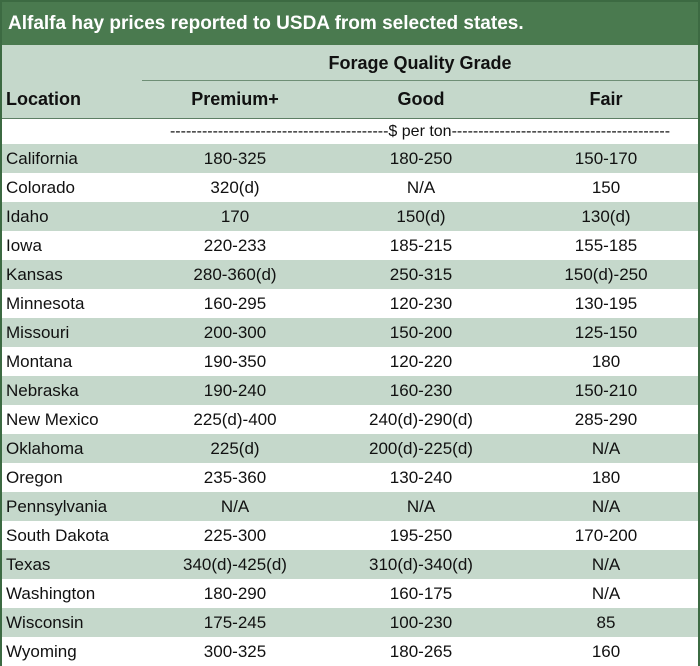 The height and width of the screenshot is (666, 700). I want to click on fair-price-cell: 85, so click(606, 622).